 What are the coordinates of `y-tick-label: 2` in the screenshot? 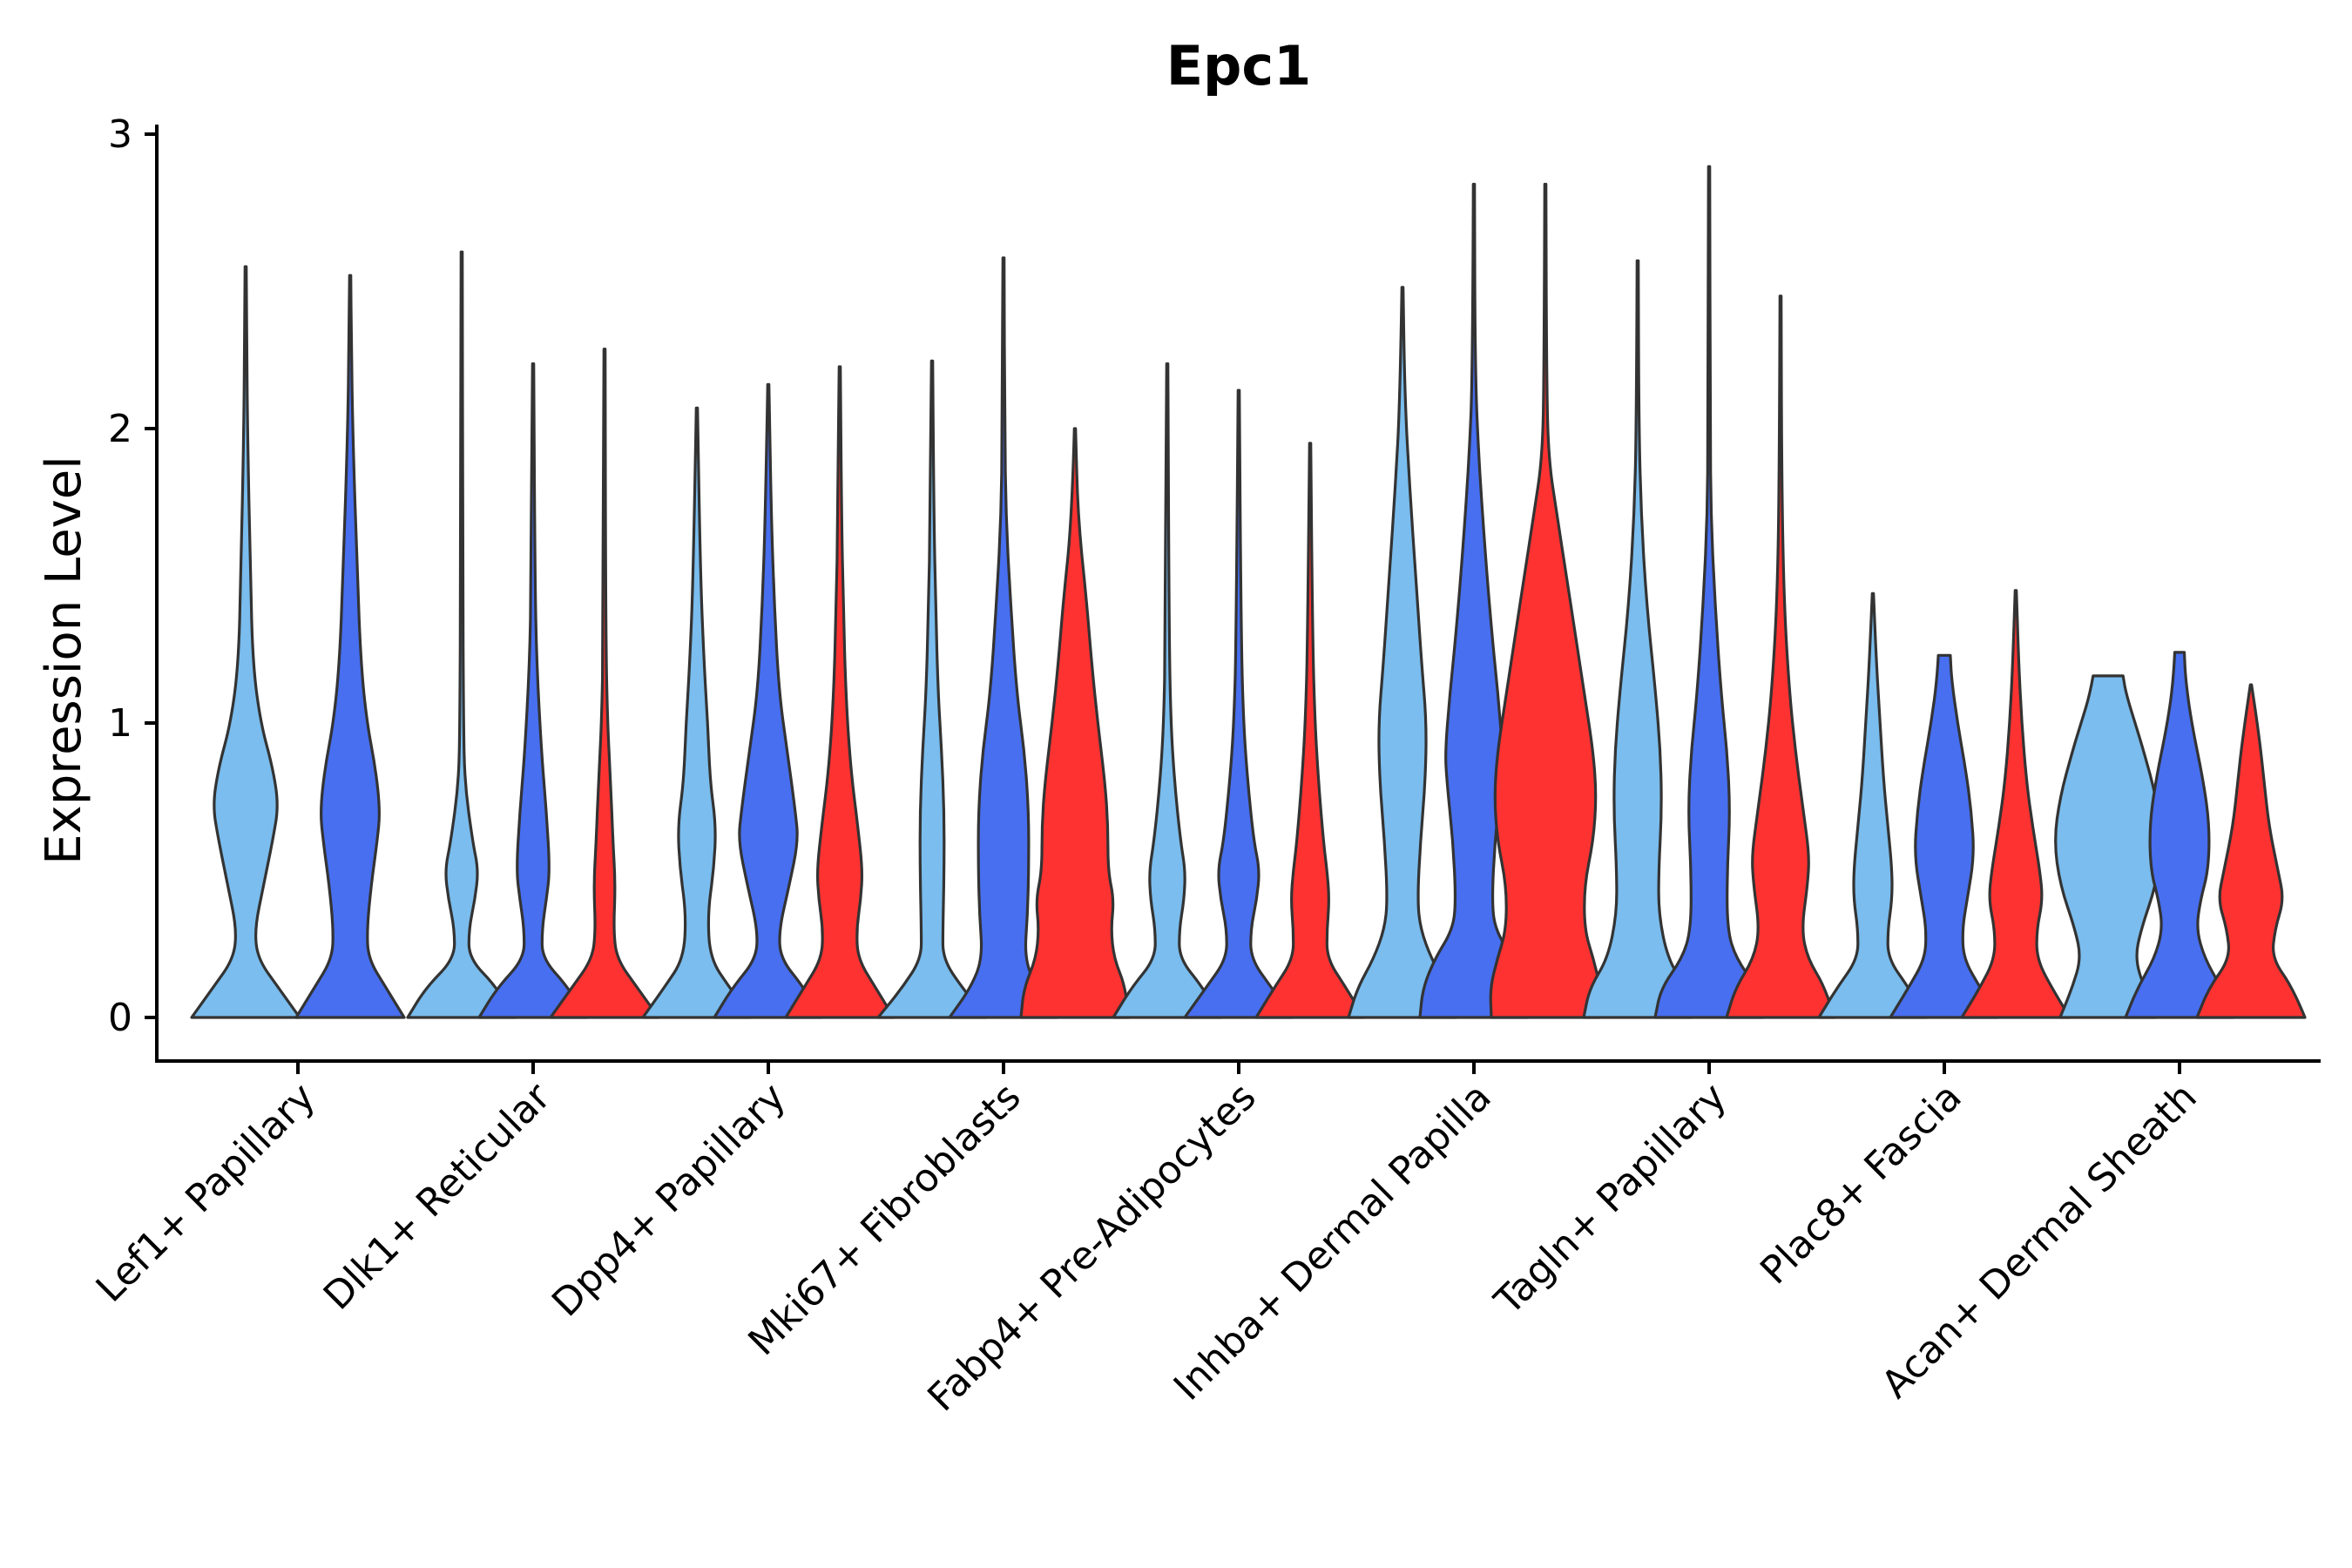 It's located at (120, 429).